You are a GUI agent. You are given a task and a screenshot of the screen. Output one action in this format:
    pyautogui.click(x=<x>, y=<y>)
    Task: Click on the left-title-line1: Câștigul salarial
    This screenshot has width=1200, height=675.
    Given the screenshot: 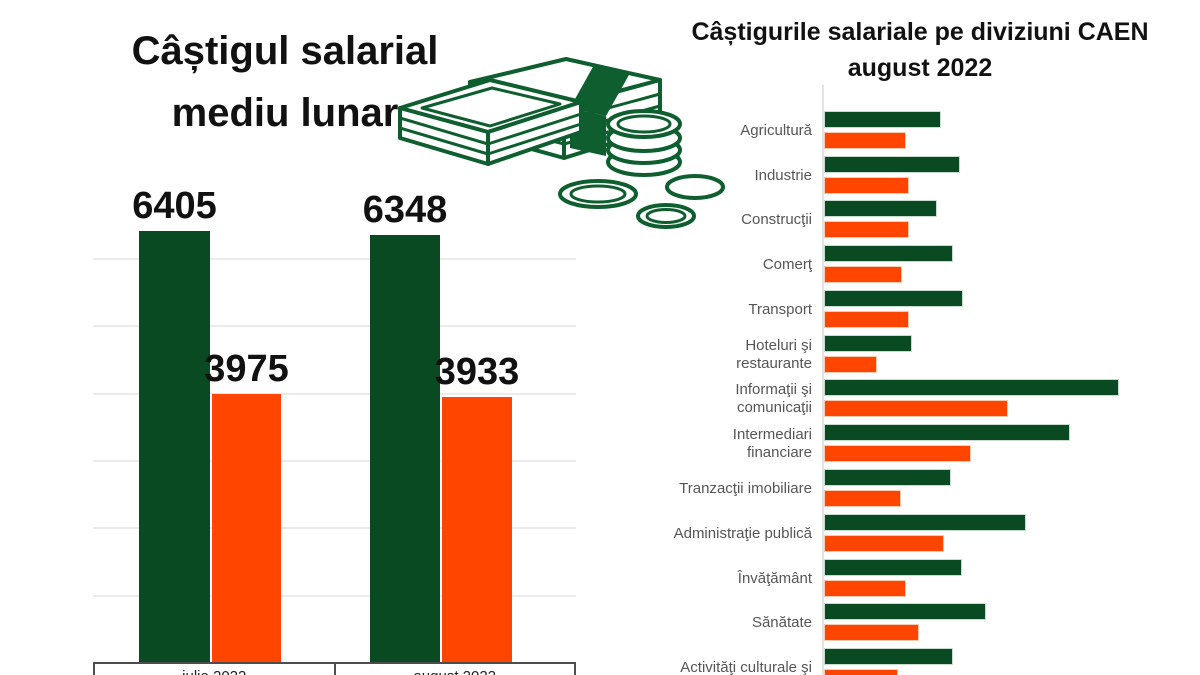 What is the action you would take?
    pyautogui.click(x=285, y=51)
    